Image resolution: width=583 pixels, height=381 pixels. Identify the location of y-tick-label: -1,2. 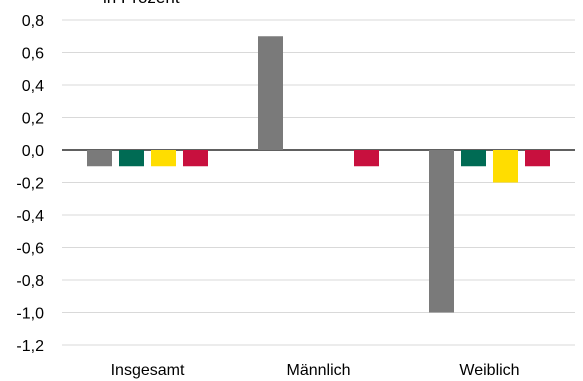
(30, 346).